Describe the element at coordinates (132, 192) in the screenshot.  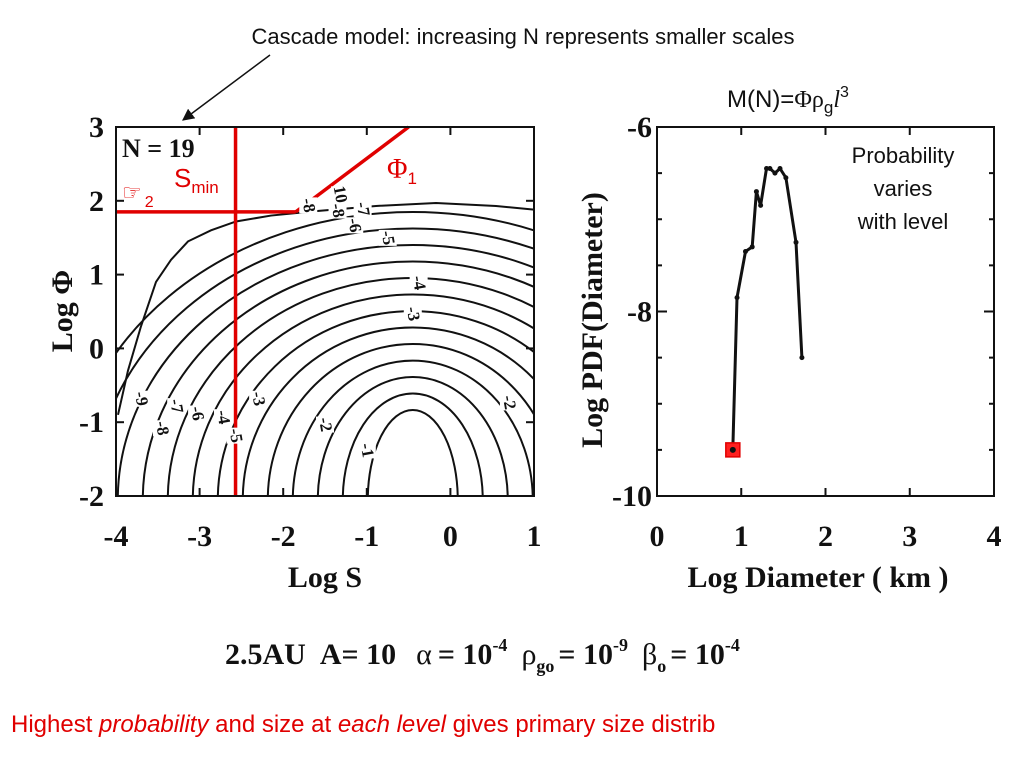
I see `pointer-hand-icon: ☞` at that location.